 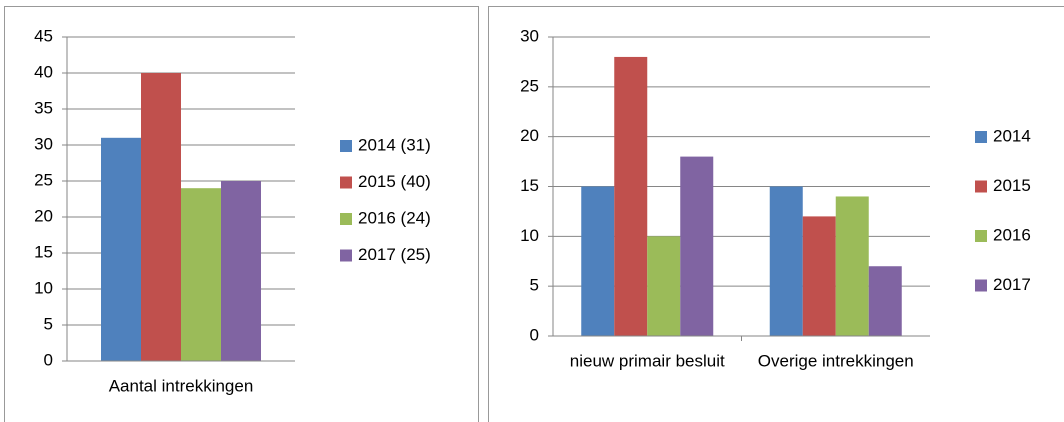 I want to click on y-tick-label: 35, so click(x=43, y=107).